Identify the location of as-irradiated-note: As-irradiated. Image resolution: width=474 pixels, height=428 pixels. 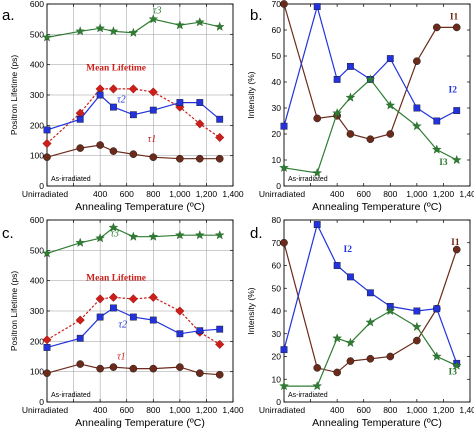
(71, 179).